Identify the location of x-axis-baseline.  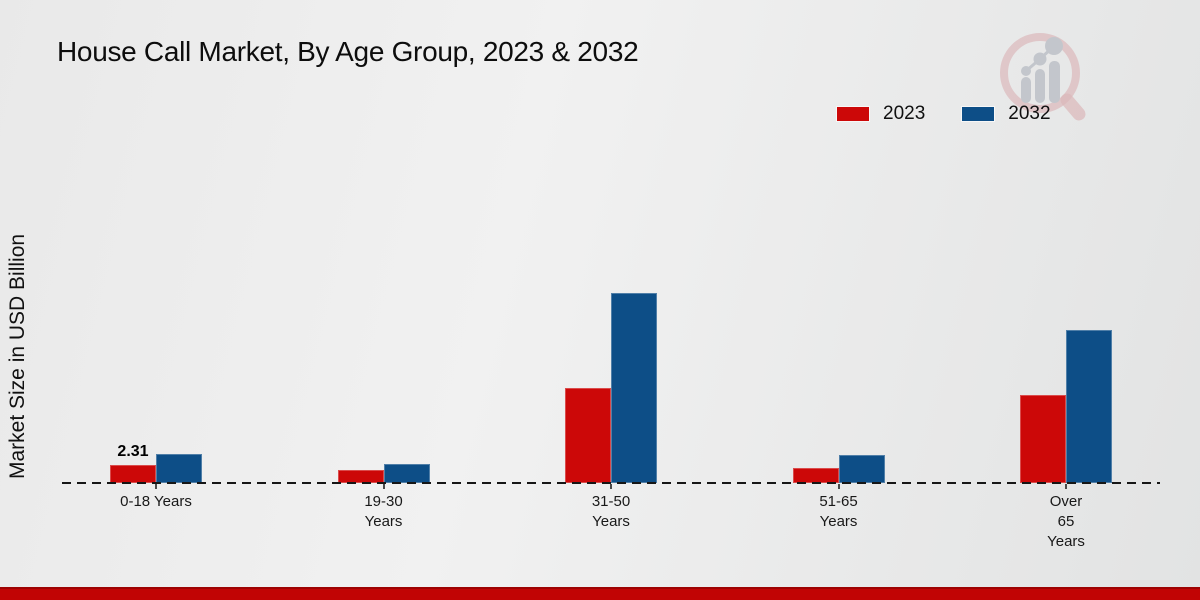
(611, 483).